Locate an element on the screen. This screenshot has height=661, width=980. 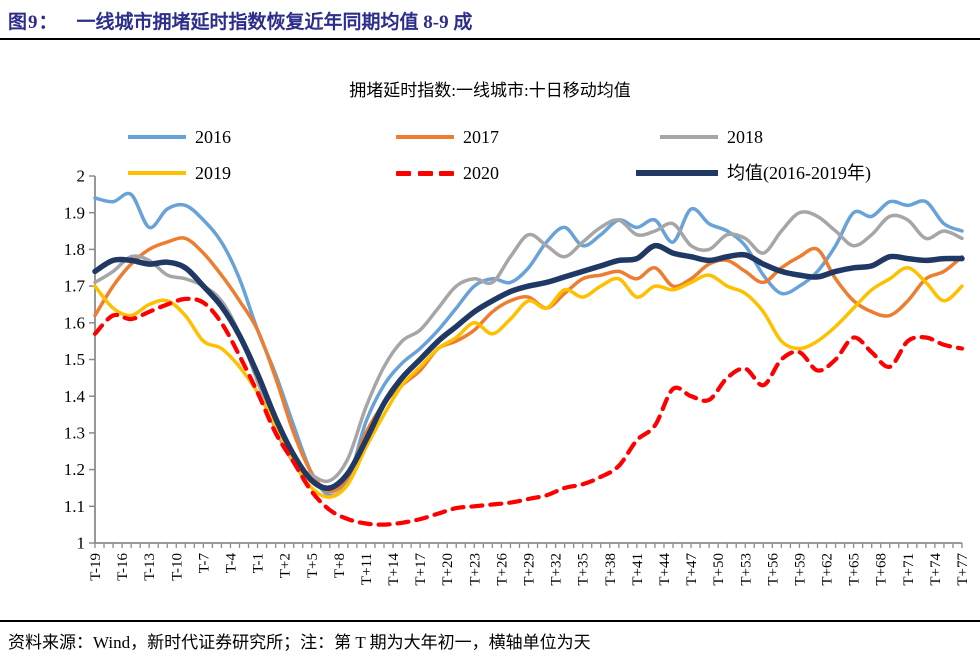
legend-label-2020: 2020 is located at coordinates (481, 173).